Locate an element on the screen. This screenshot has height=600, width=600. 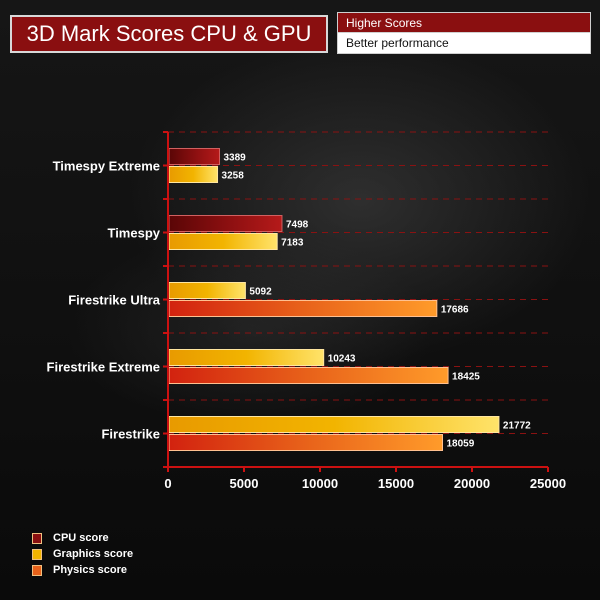
data-label: 18059 is located at coordinates (460, 444).